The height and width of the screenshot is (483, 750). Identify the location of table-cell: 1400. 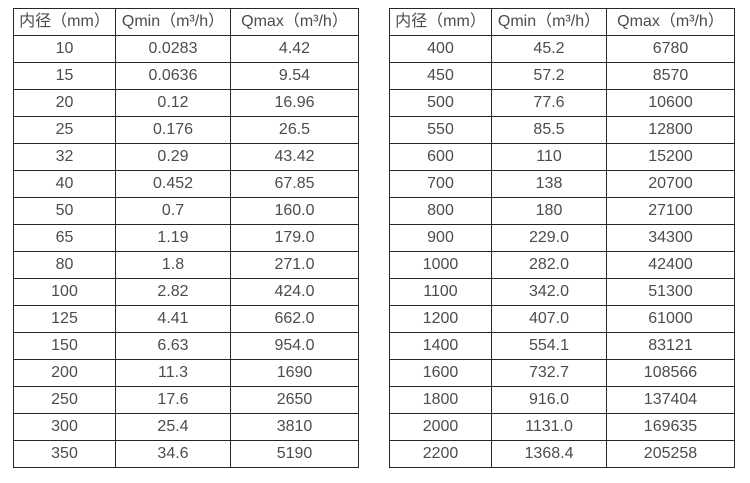
(440, 346).